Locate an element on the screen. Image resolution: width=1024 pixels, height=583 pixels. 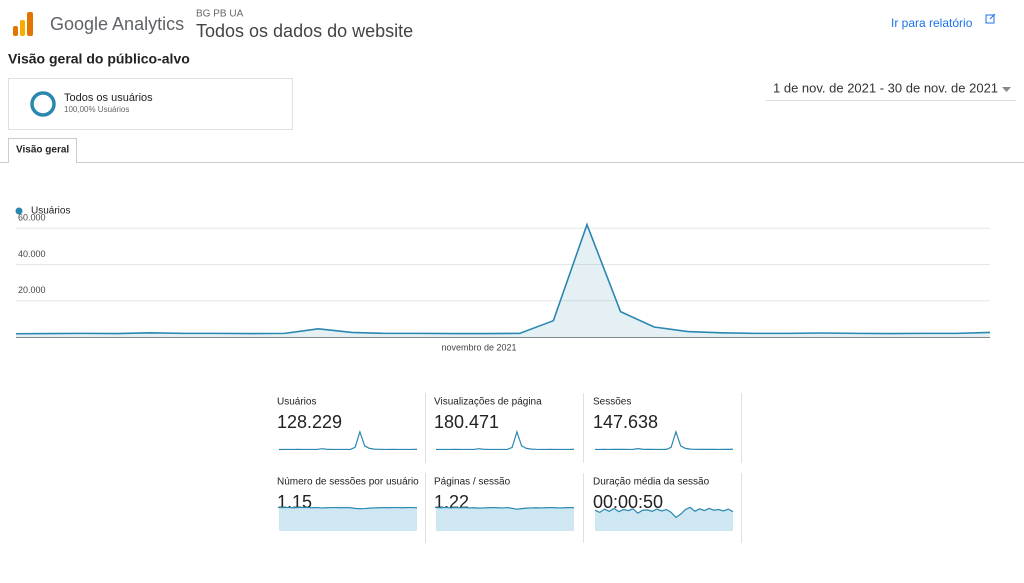
metric-label: Número de sessões por usuário is located at coordinates (348, 482).